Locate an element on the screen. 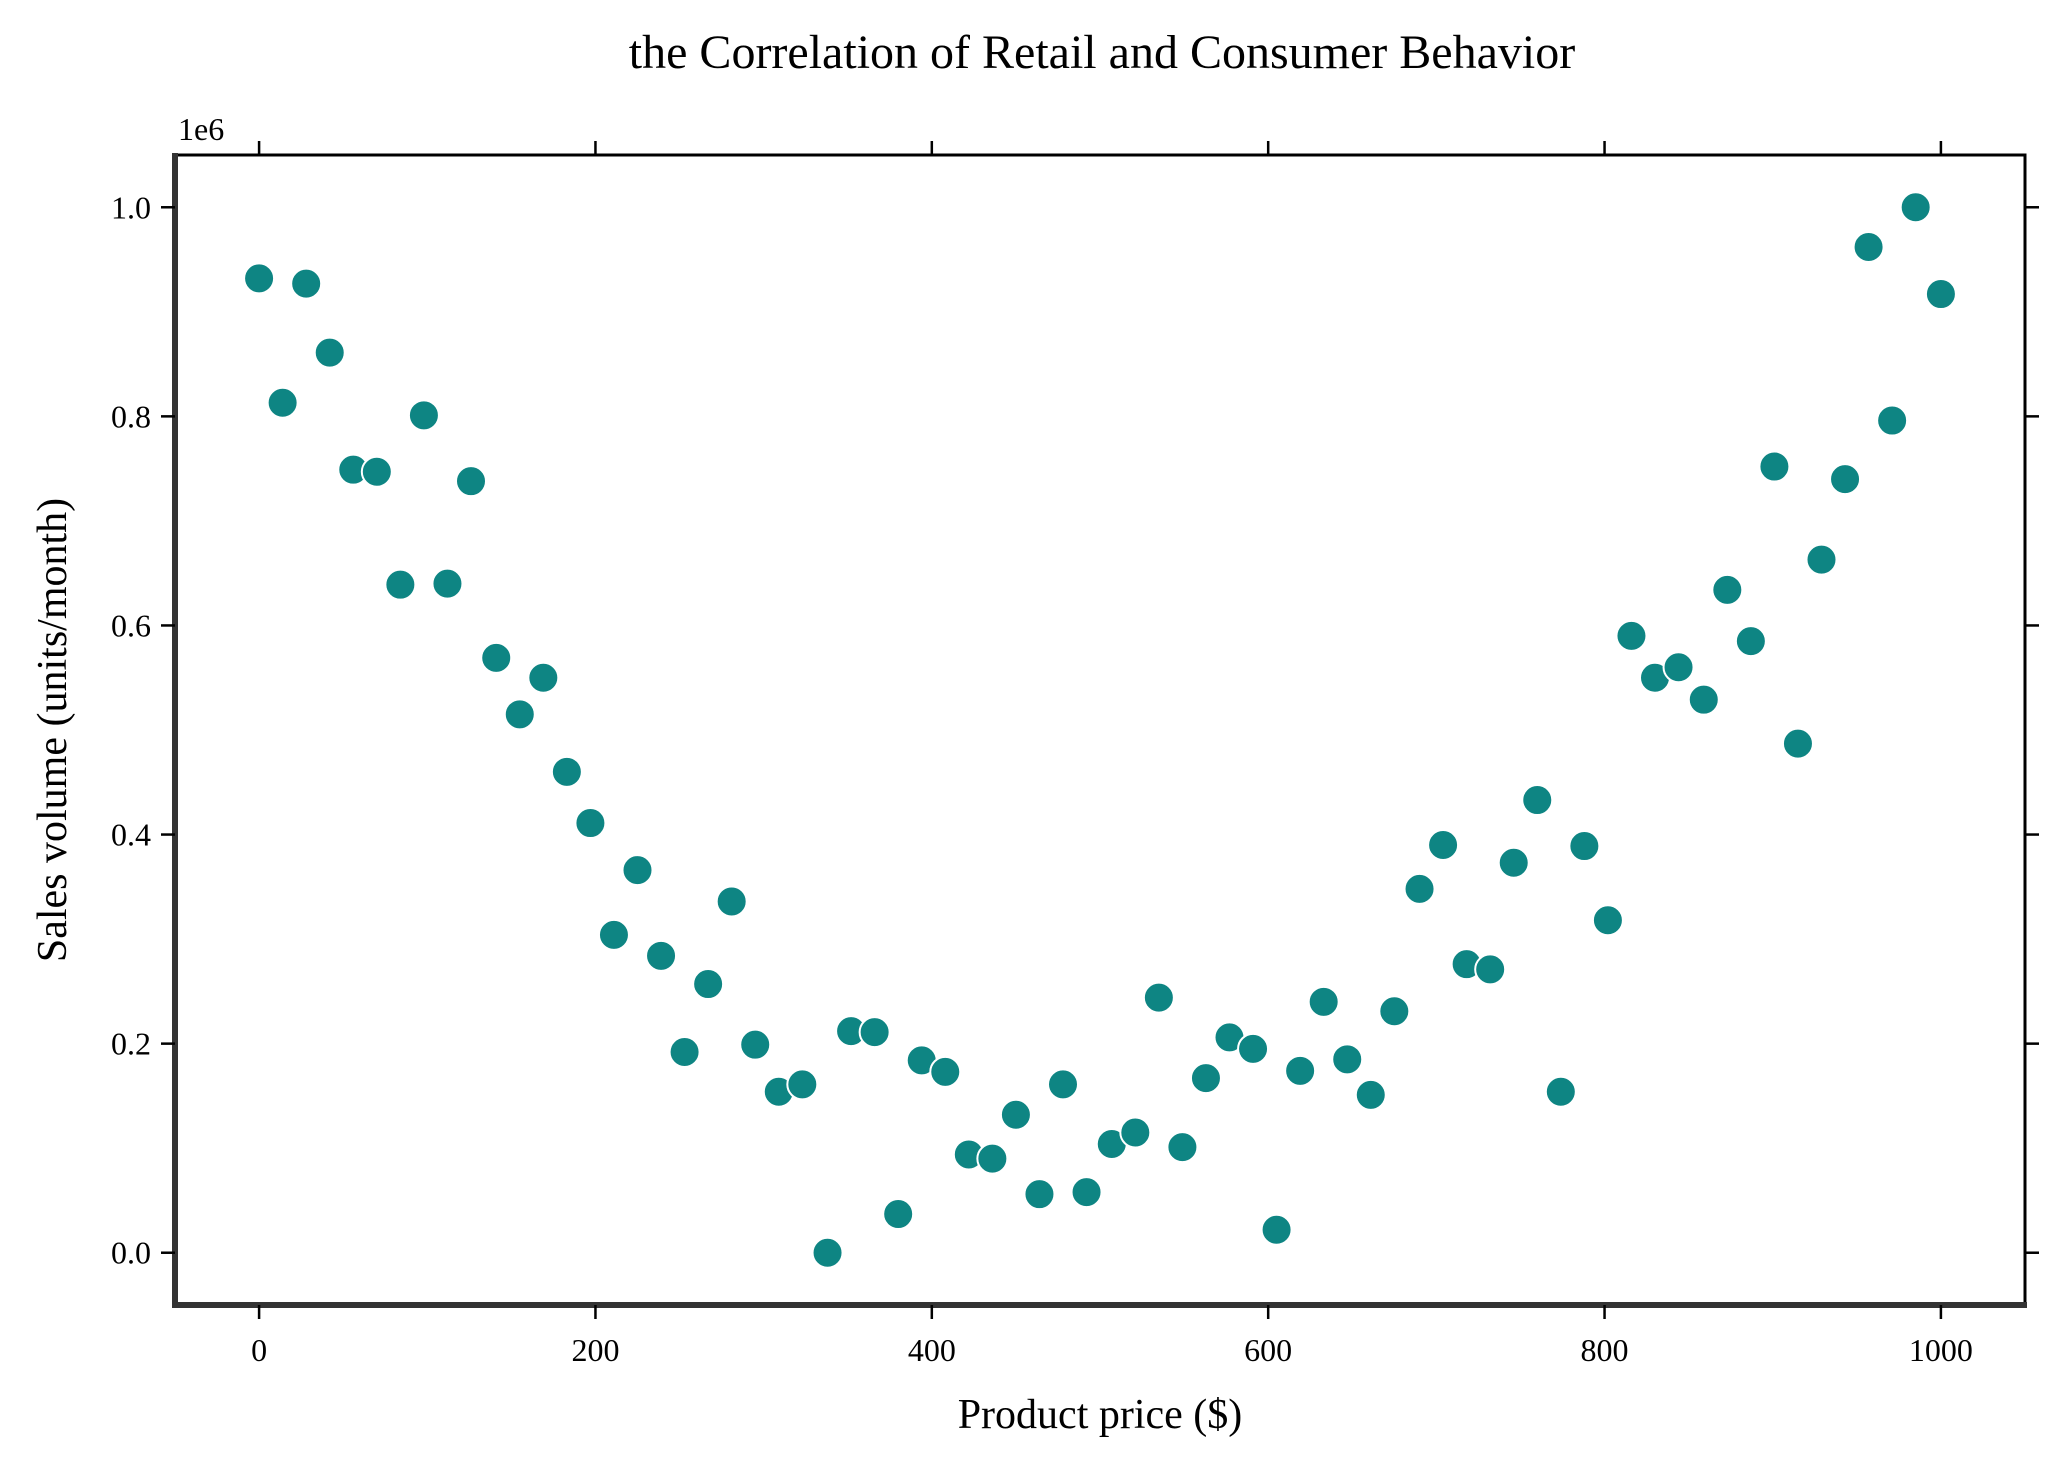  y-tick-label: 0.4 is located at coordinates (131, 835).